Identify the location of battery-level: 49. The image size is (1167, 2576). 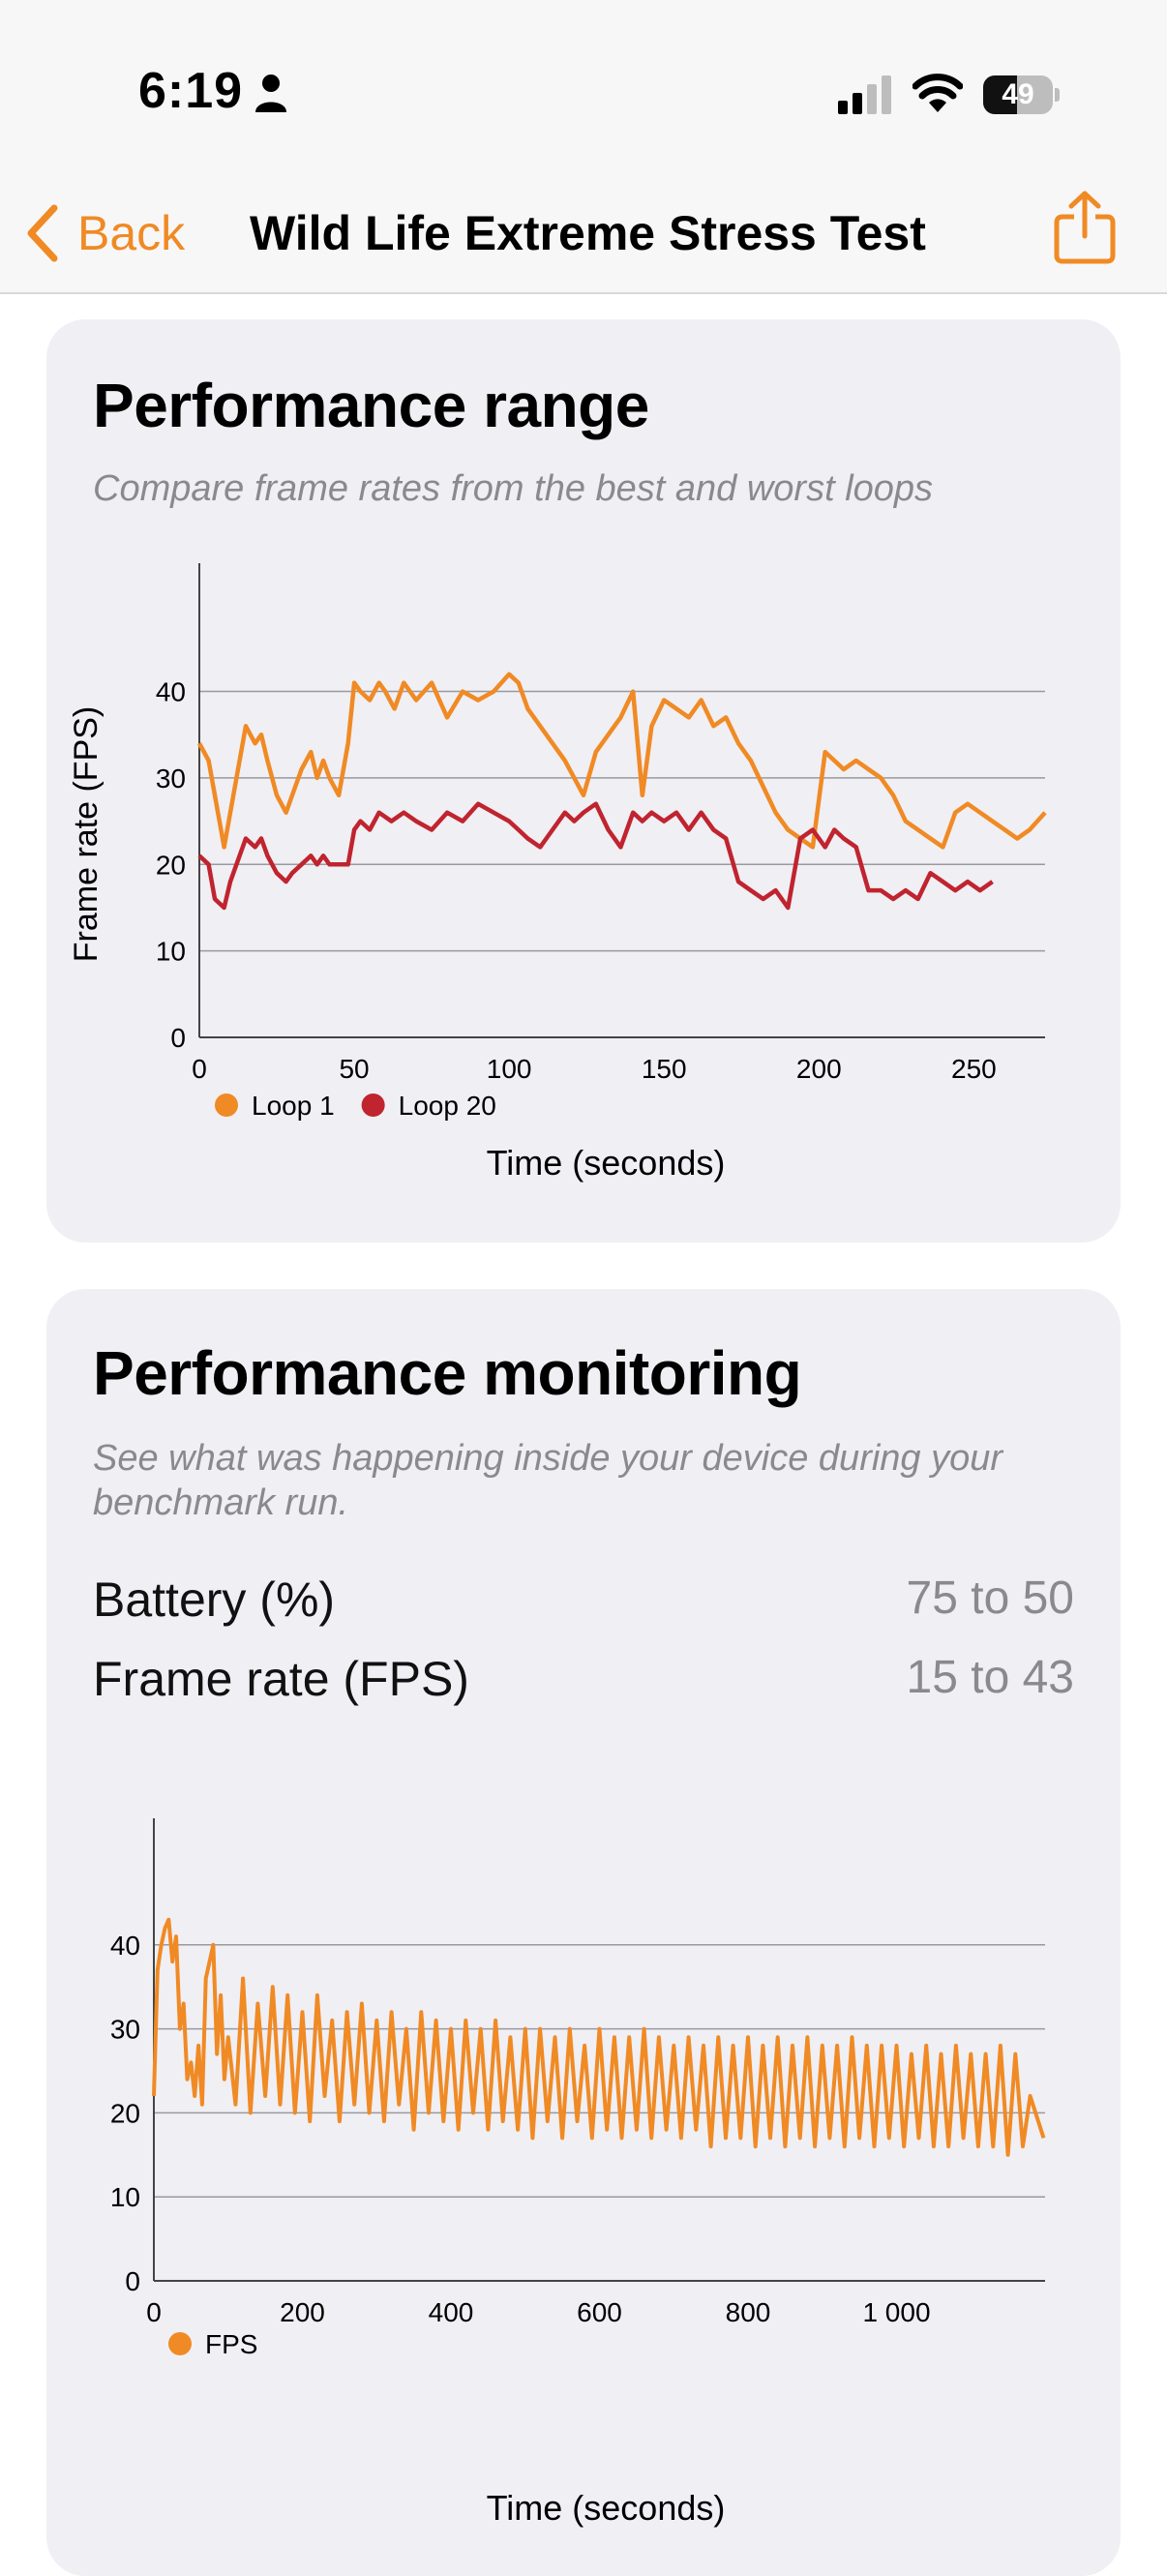
(1018, 94).